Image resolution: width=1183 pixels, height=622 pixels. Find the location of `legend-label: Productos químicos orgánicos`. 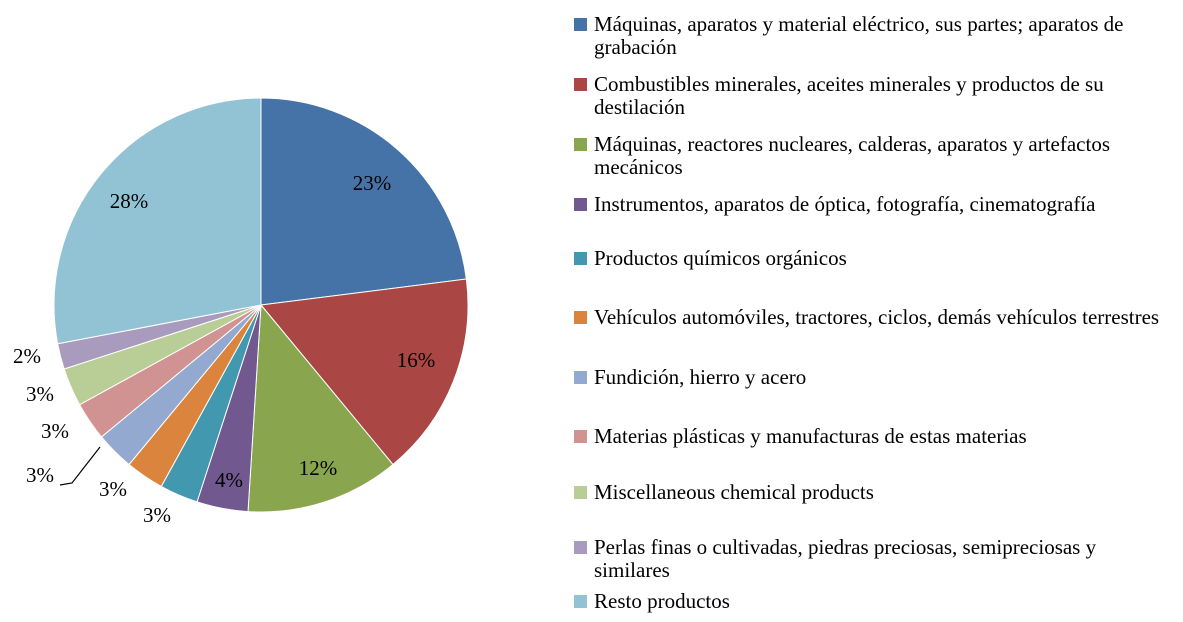

legend-label: Productos químicos orgánicos is located at coordinates (720, 258).